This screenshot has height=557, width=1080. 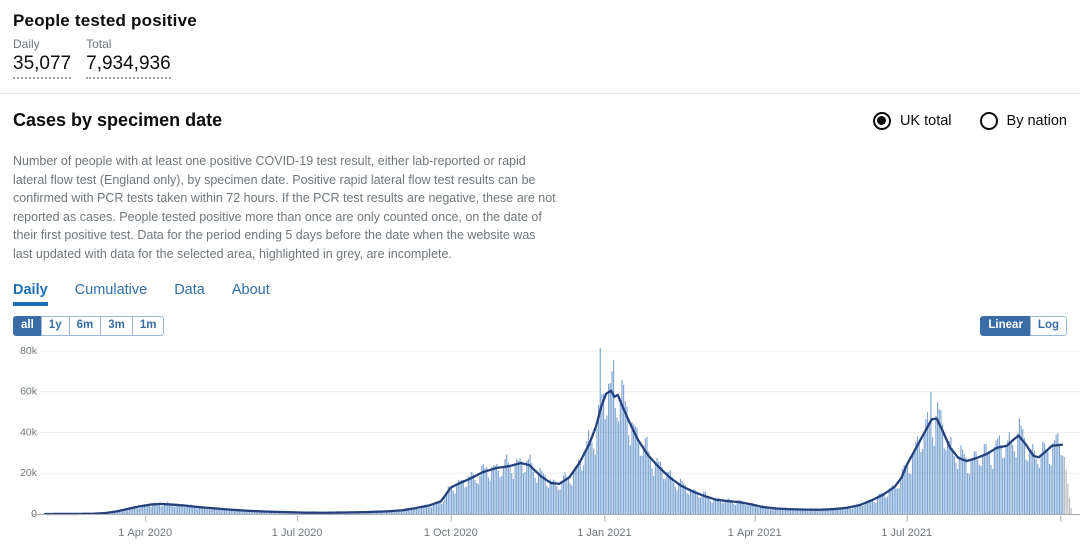 I want to click on total-stat-label: Total, so click(x=99, y=44).